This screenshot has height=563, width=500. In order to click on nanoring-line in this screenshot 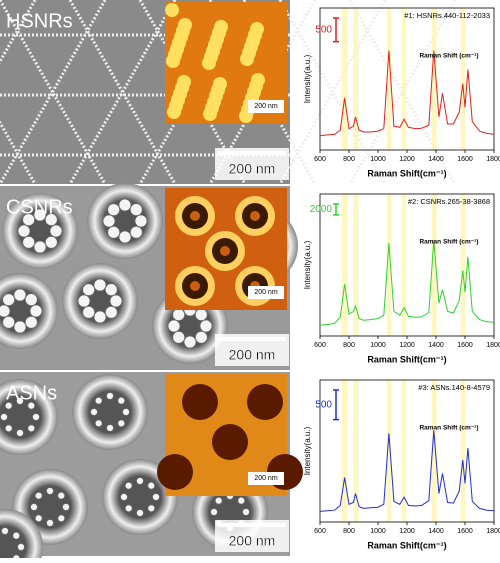, I will do `click(332, 92)`.